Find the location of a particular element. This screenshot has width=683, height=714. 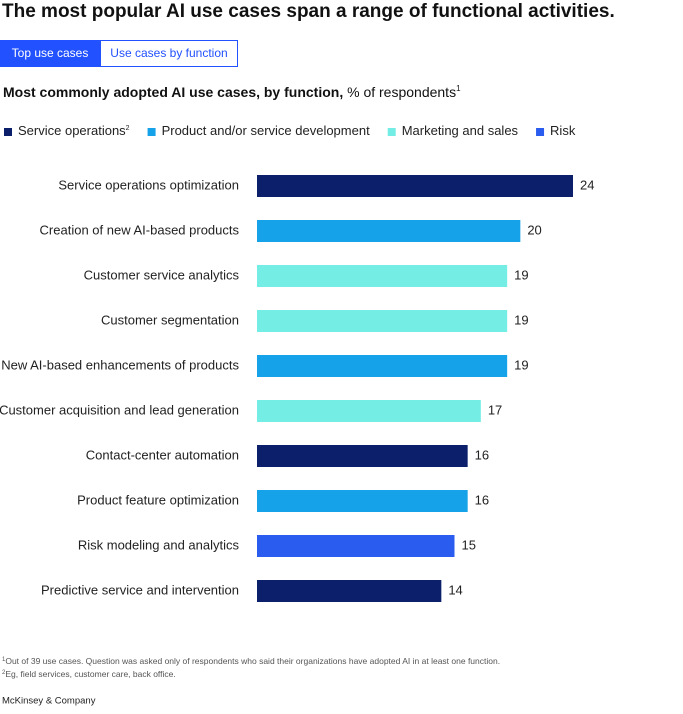

tabs: Top use cases Use cases by function is located at coordinates (119, 53).